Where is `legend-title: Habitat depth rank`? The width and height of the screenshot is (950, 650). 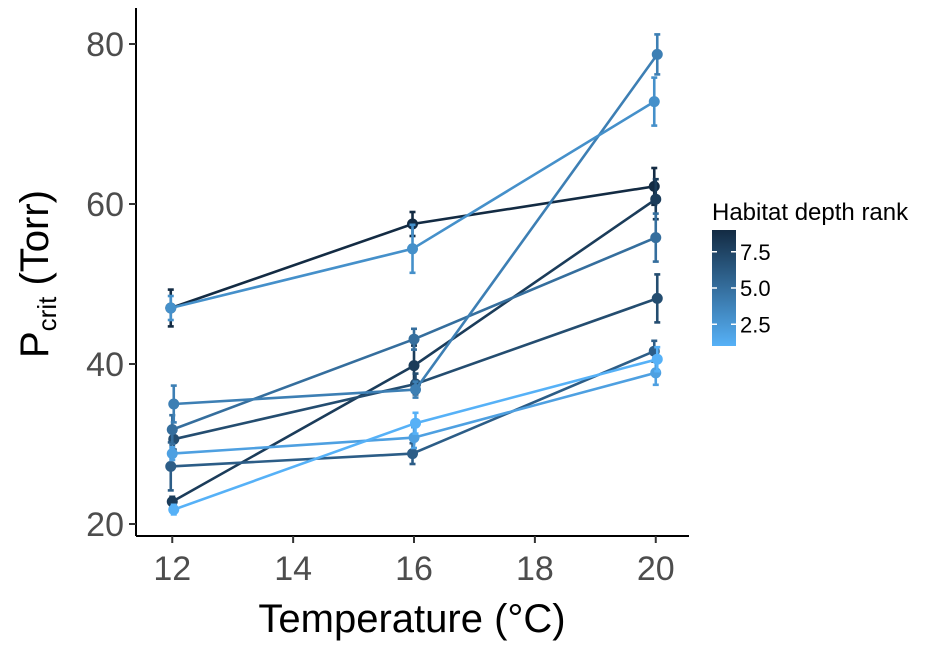 legend-title: Habitat depth rank is located at coordinates (810, 212).